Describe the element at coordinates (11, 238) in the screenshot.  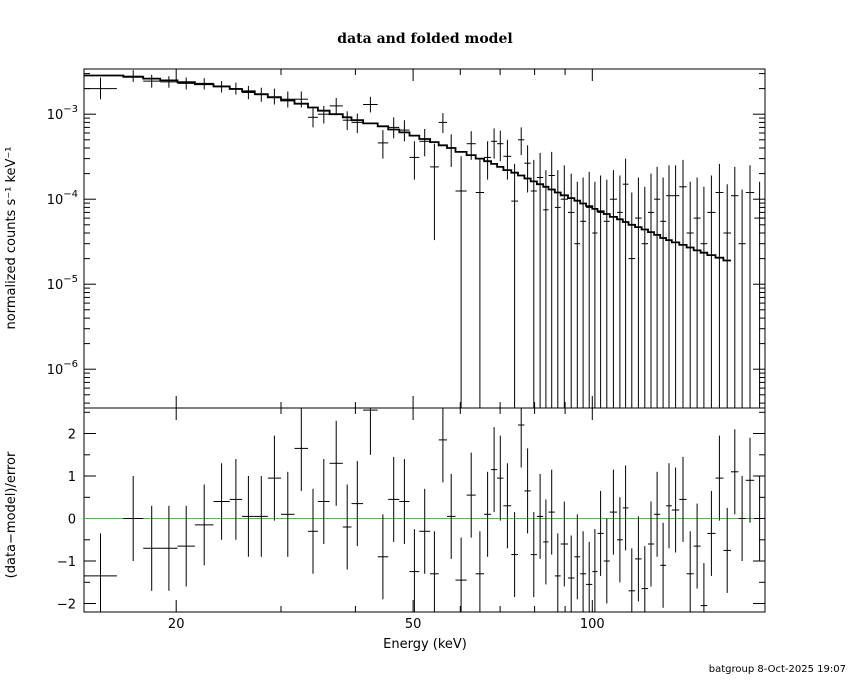
I see `top-y-axis-label: normalized counts s⁻¹ keV⁻¹` at that location.